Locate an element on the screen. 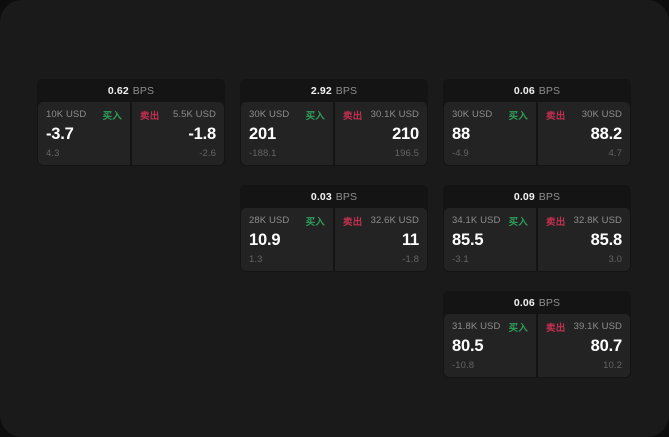  sell-price: 85.8 is located at coordinates (606, 240).